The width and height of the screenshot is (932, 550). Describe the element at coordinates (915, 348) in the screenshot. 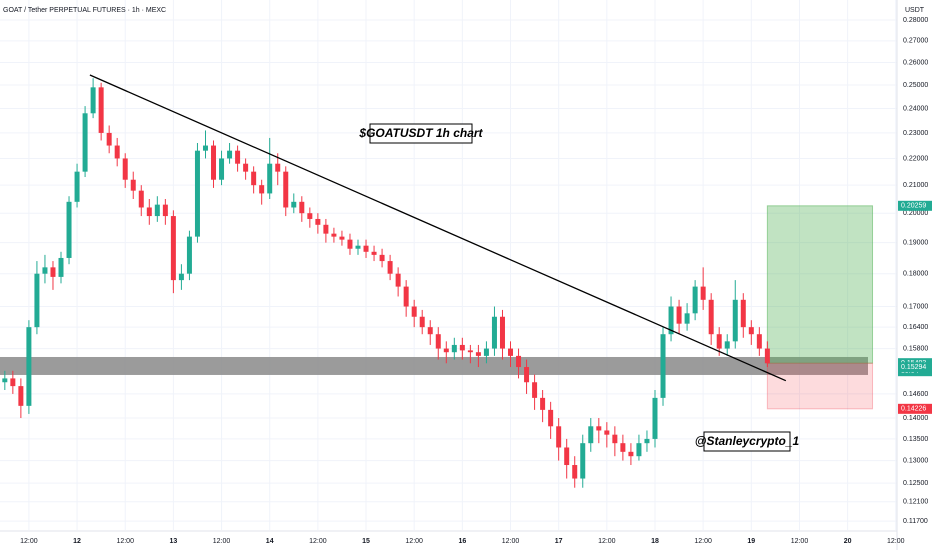

I see `y-tick-label: 0.15800` at that location.